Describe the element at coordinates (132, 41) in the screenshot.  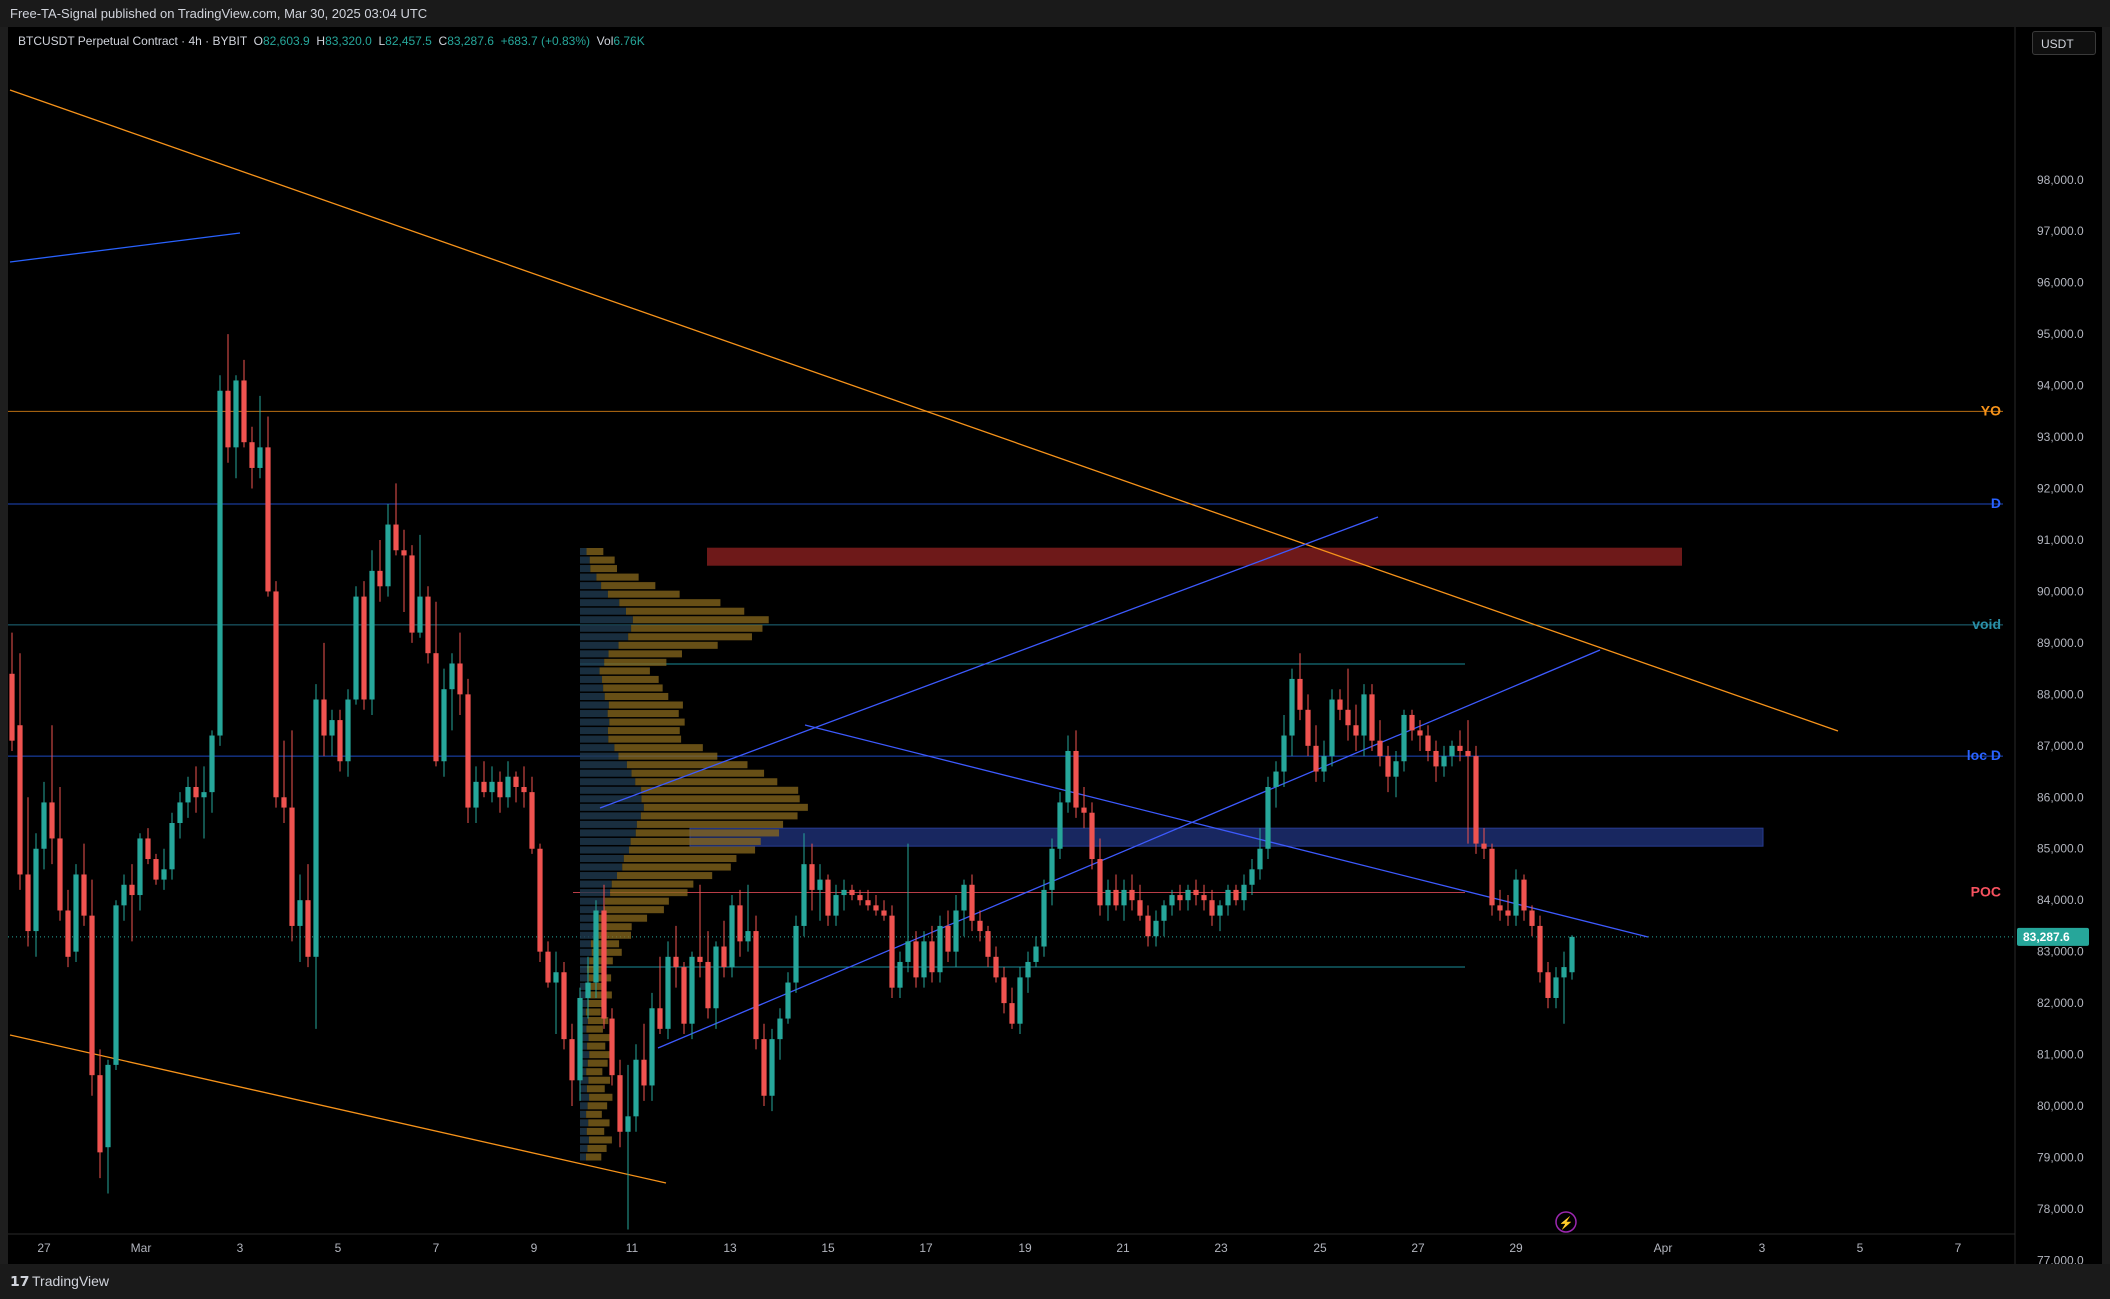
I see `symbol-title: BTCUSDT Perpetual Contract · 4h · BYBIT` at that location.